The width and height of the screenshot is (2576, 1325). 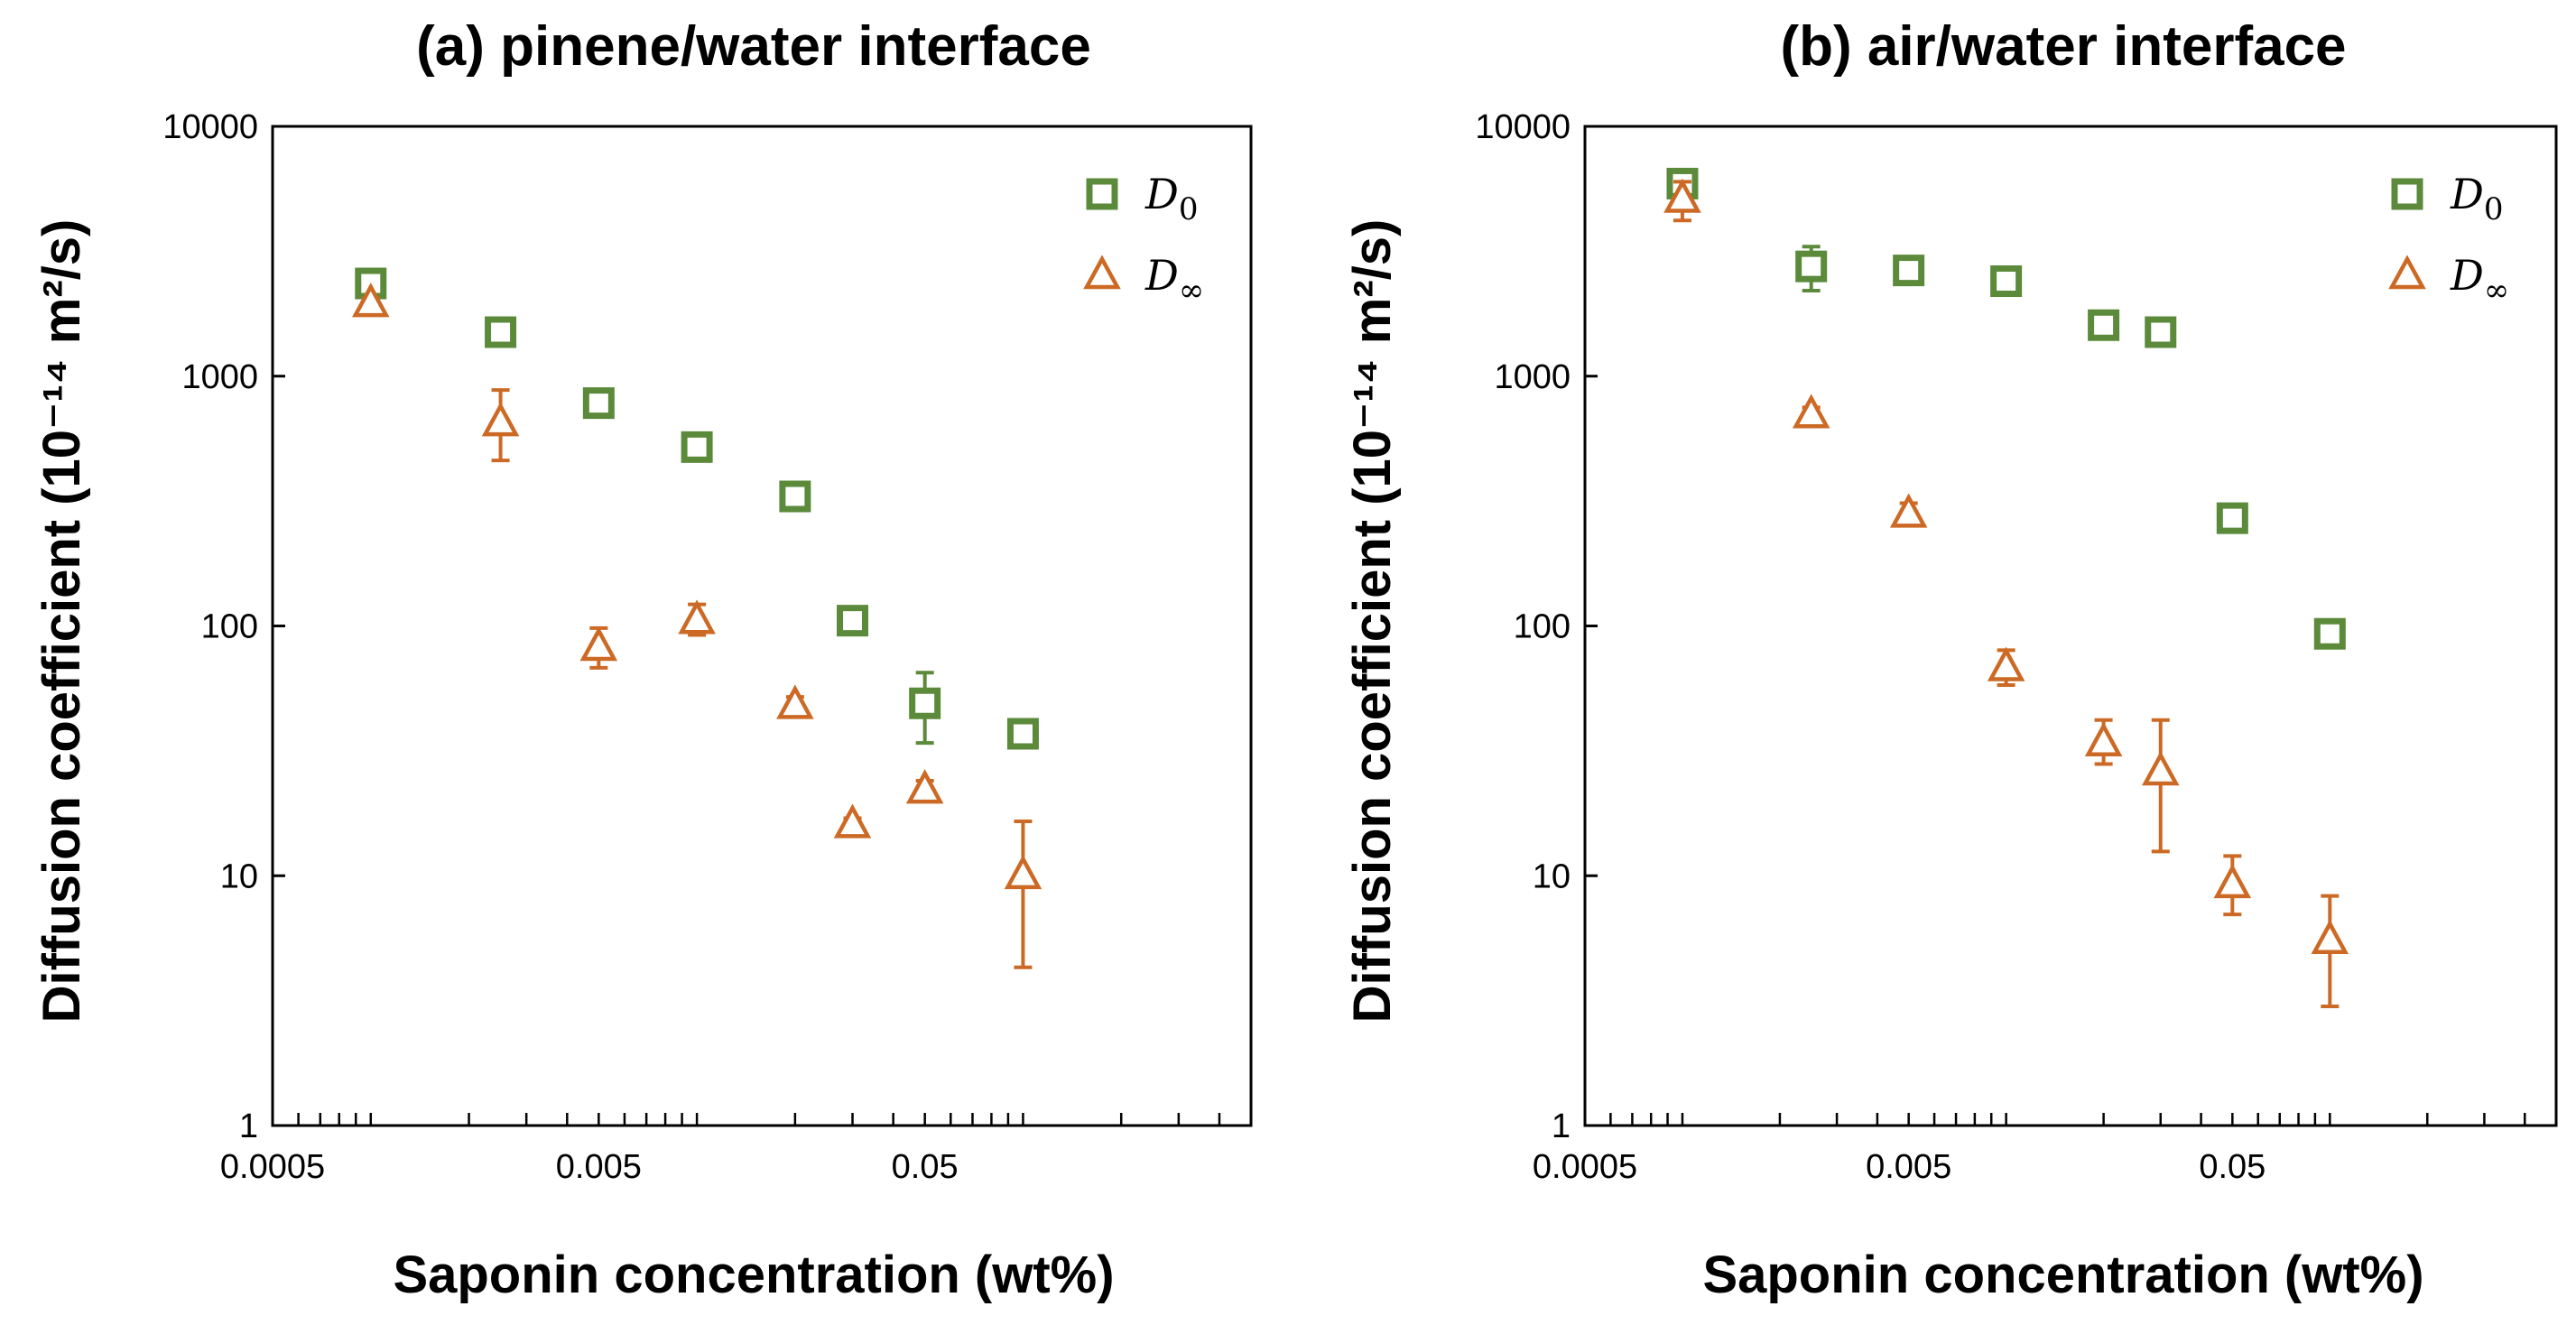 What do you see at coordinates (1552, 876) in the screenshot?
I see `y-tick-label-b: 10` at bounding box center [1552, 876].